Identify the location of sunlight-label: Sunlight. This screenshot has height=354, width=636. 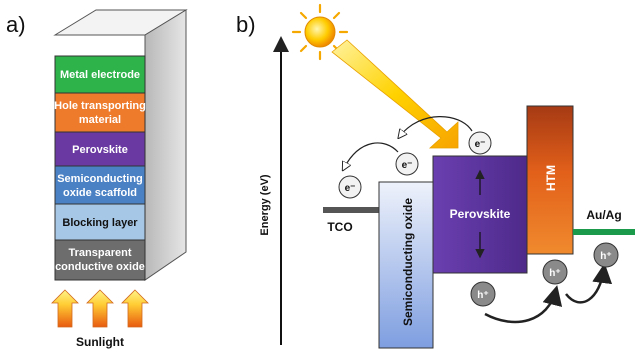
(100, 342).